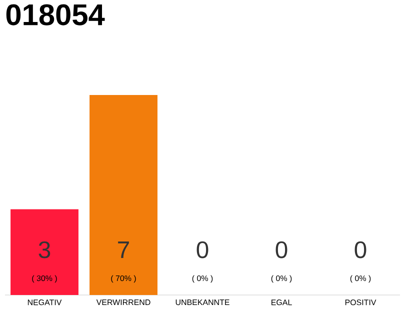 This screenshot has width=410, height=320. What do you see at coordinates (44, 249) in the screenshot?
I see `data-label: 3` at bounding box center [44, 249].